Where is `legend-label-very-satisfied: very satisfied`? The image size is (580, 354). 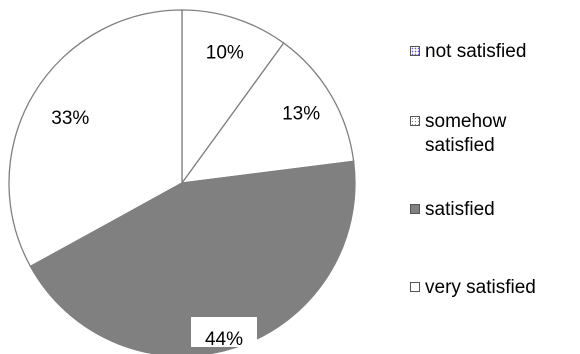 legend-label-very-satisfied: very satisfied is located at coordinates (500, 288).